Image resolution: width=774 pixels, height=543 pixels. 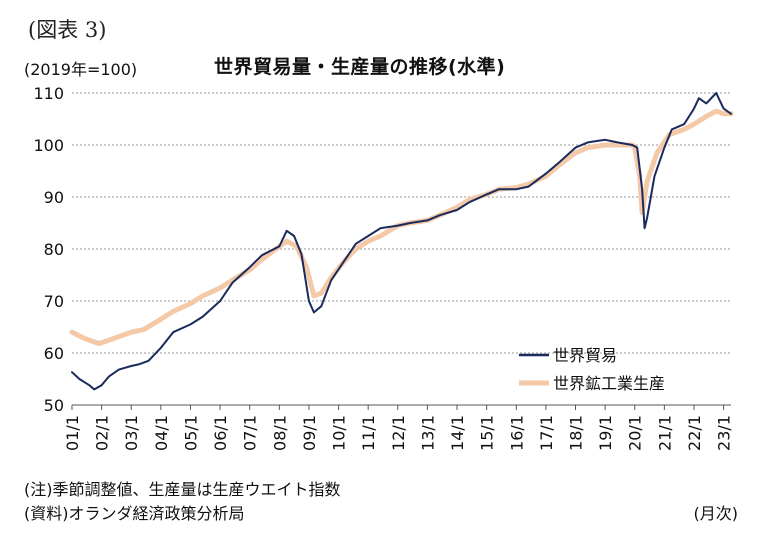 What do you see at coordinates (309, 433) in the screenshot?
I see `x-tick-label: 09/1` at bounding box center [309, 433].